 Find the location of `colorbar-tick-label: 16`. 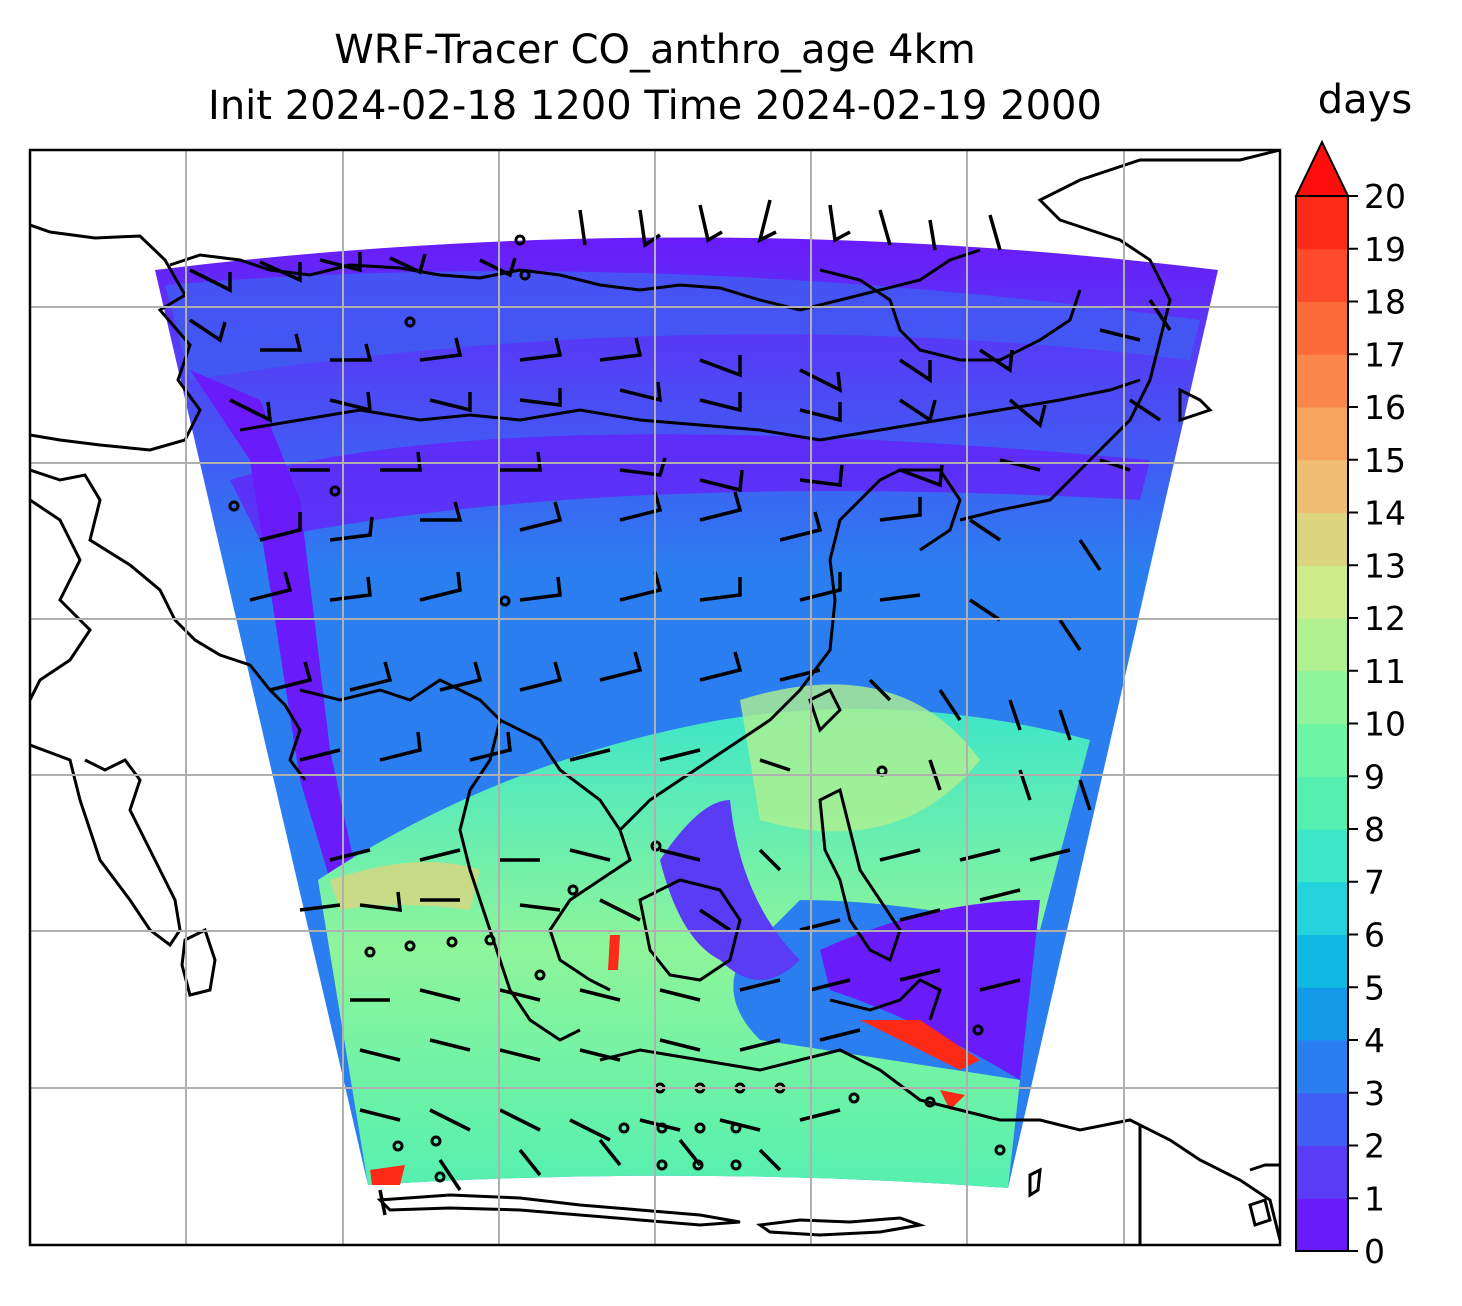

colorbar-tick-label: 16 is located at coordinates (1385, 407).